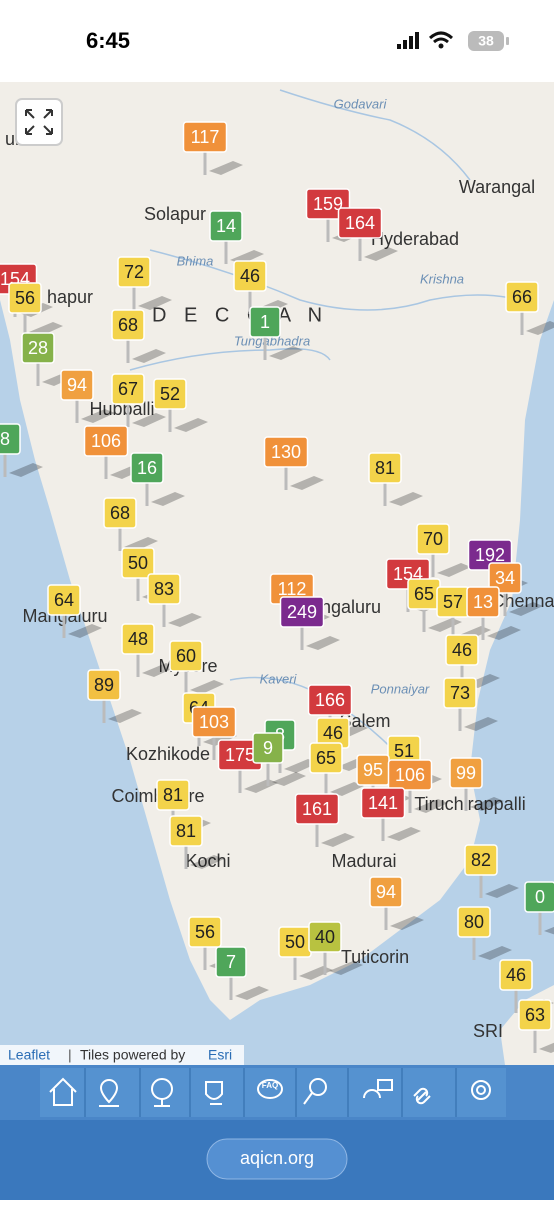  I want to click on place-label: Hyderabad, so click(415, 239).